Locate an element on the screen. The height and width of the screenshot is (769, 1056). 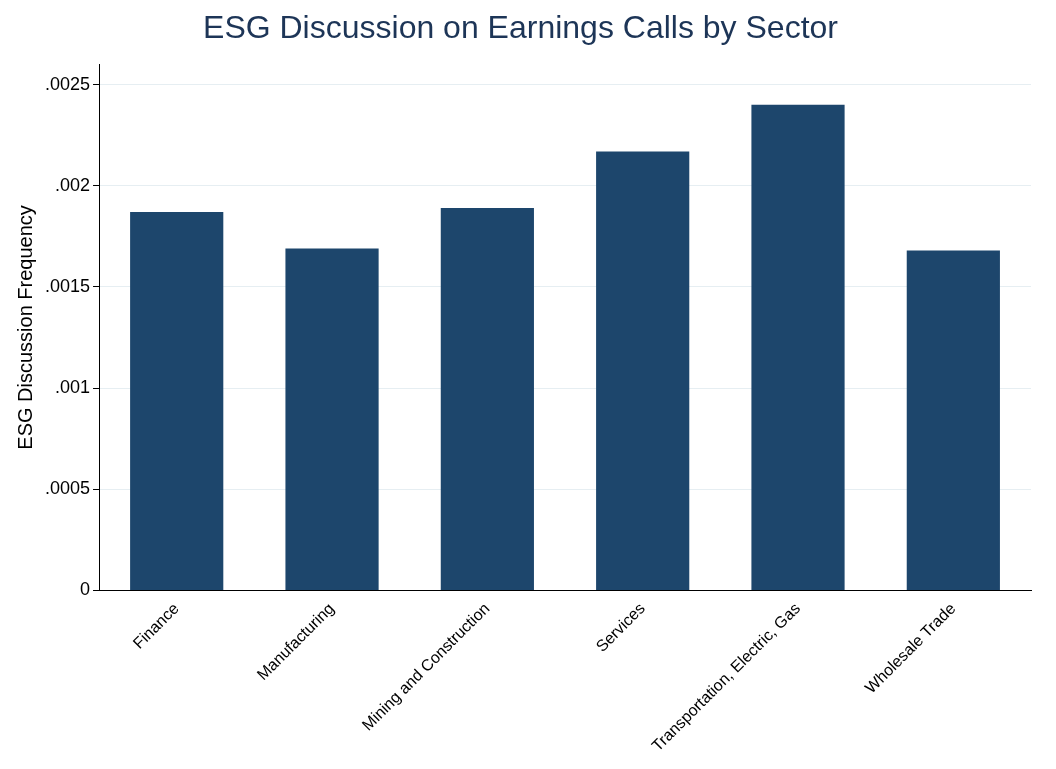
y-tick-label: .001 is located at coordinates (73, 387).